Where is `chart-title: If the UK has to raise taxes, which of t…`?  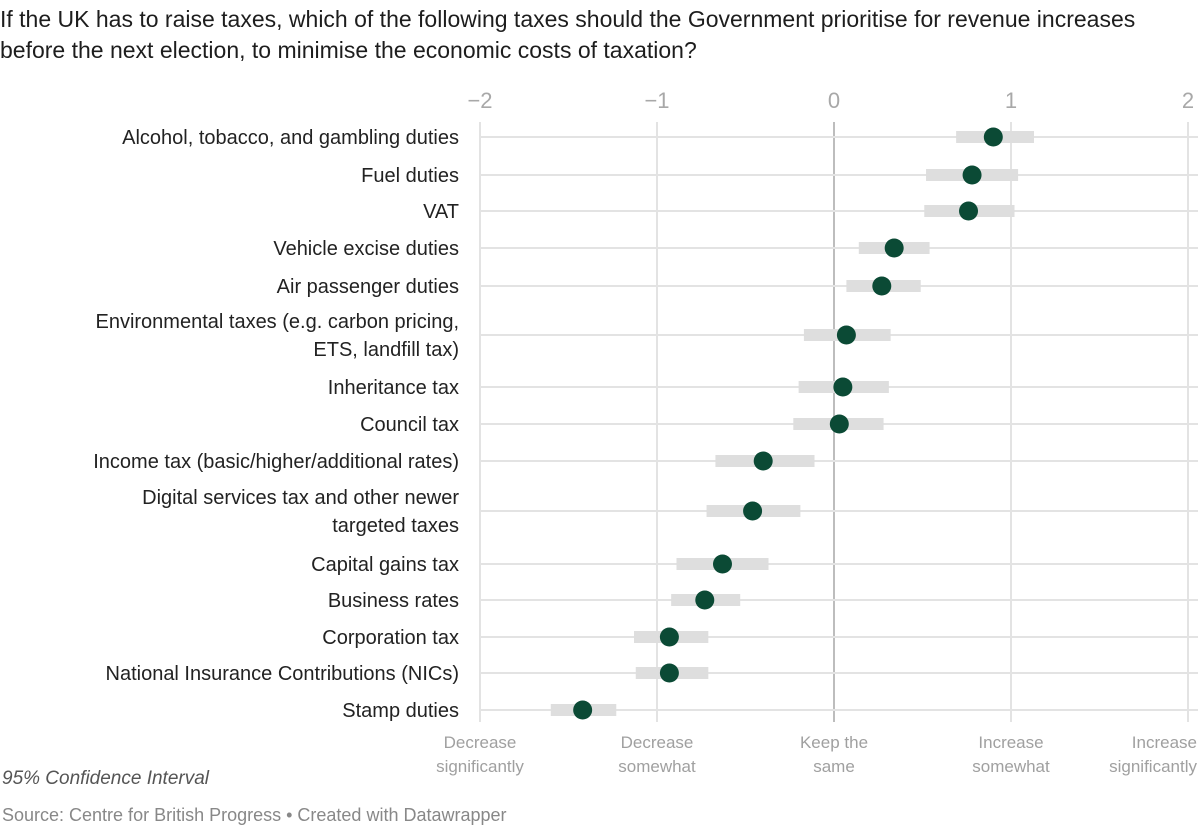
chart-title: If the UK has to raise taxes, which of t… is located at coordinates (568, 34).